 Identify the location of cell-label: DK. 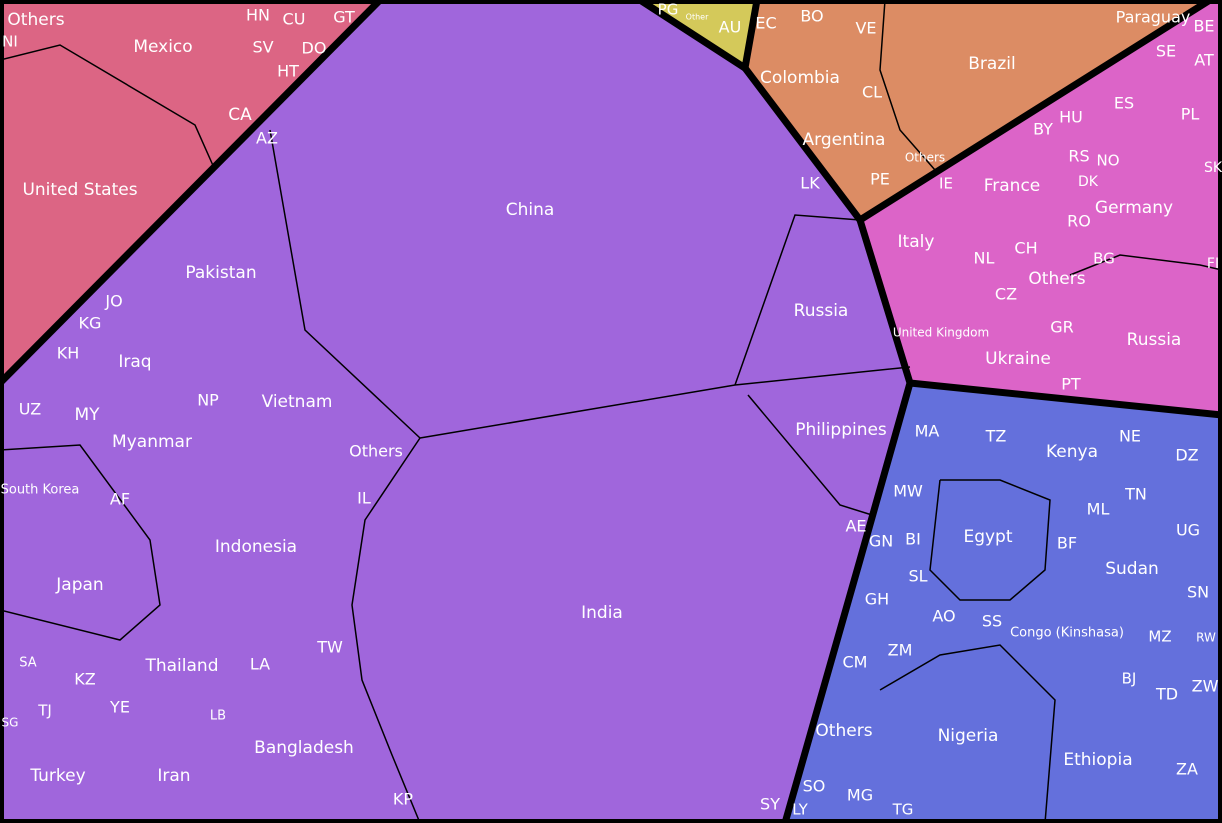
(1088, 182).